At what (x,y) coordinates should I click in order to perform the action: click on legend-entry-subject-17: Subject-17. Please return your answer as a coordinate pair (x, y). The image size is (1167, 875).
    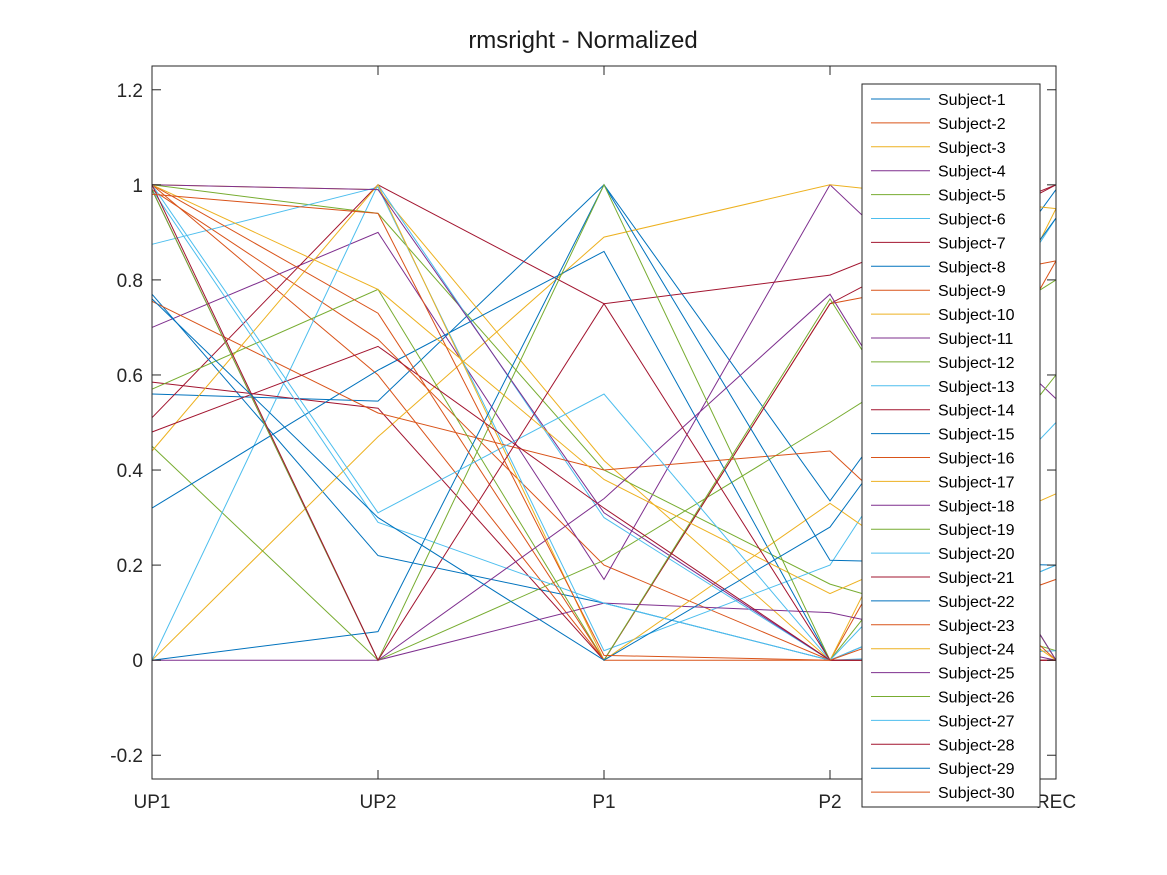
    Looking at the image, I should click on (976, 482).